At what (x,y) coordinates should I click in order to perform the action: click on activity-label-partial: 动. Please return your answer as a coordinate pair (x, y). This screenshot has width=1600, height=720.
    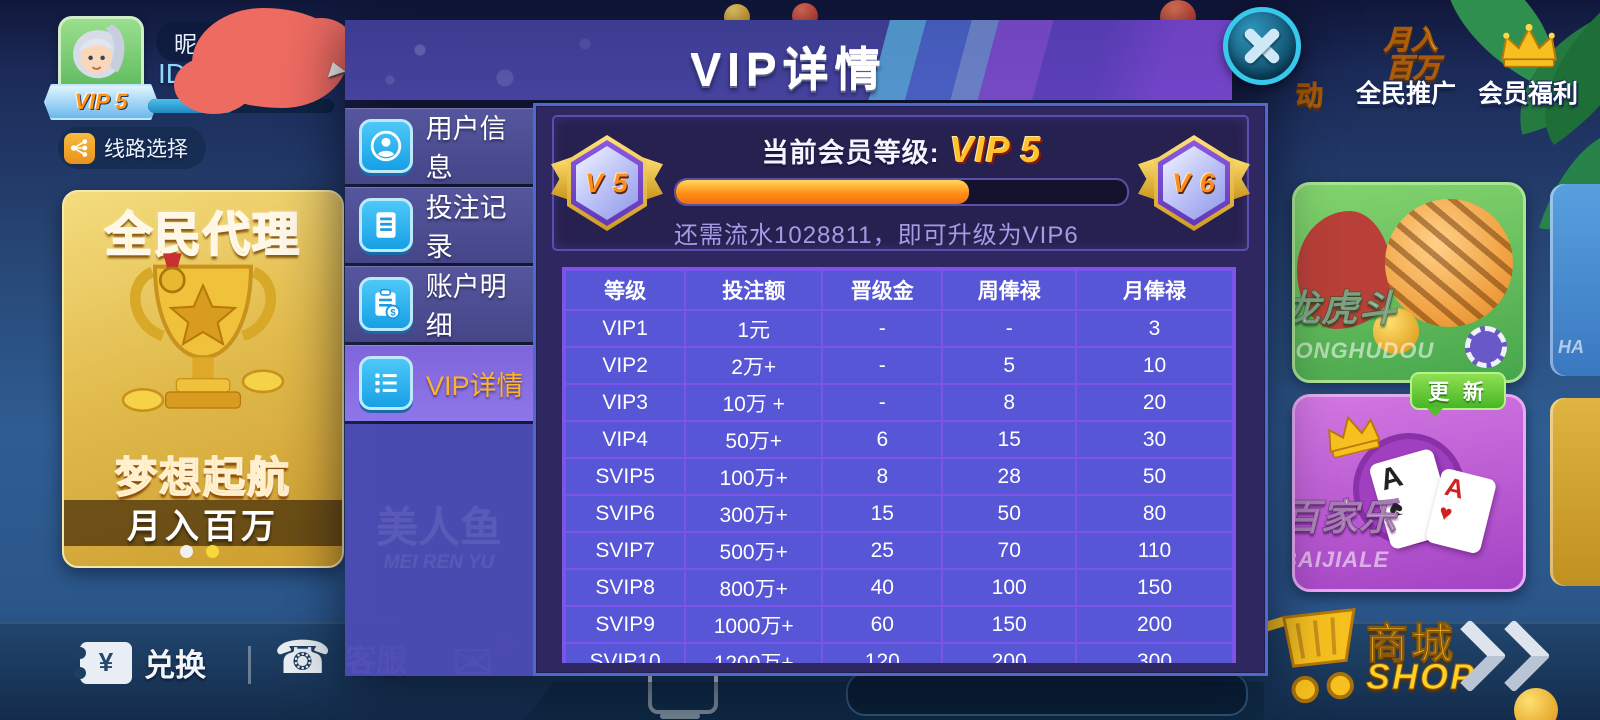
    Looking at the image, I should click on (1310, 96).